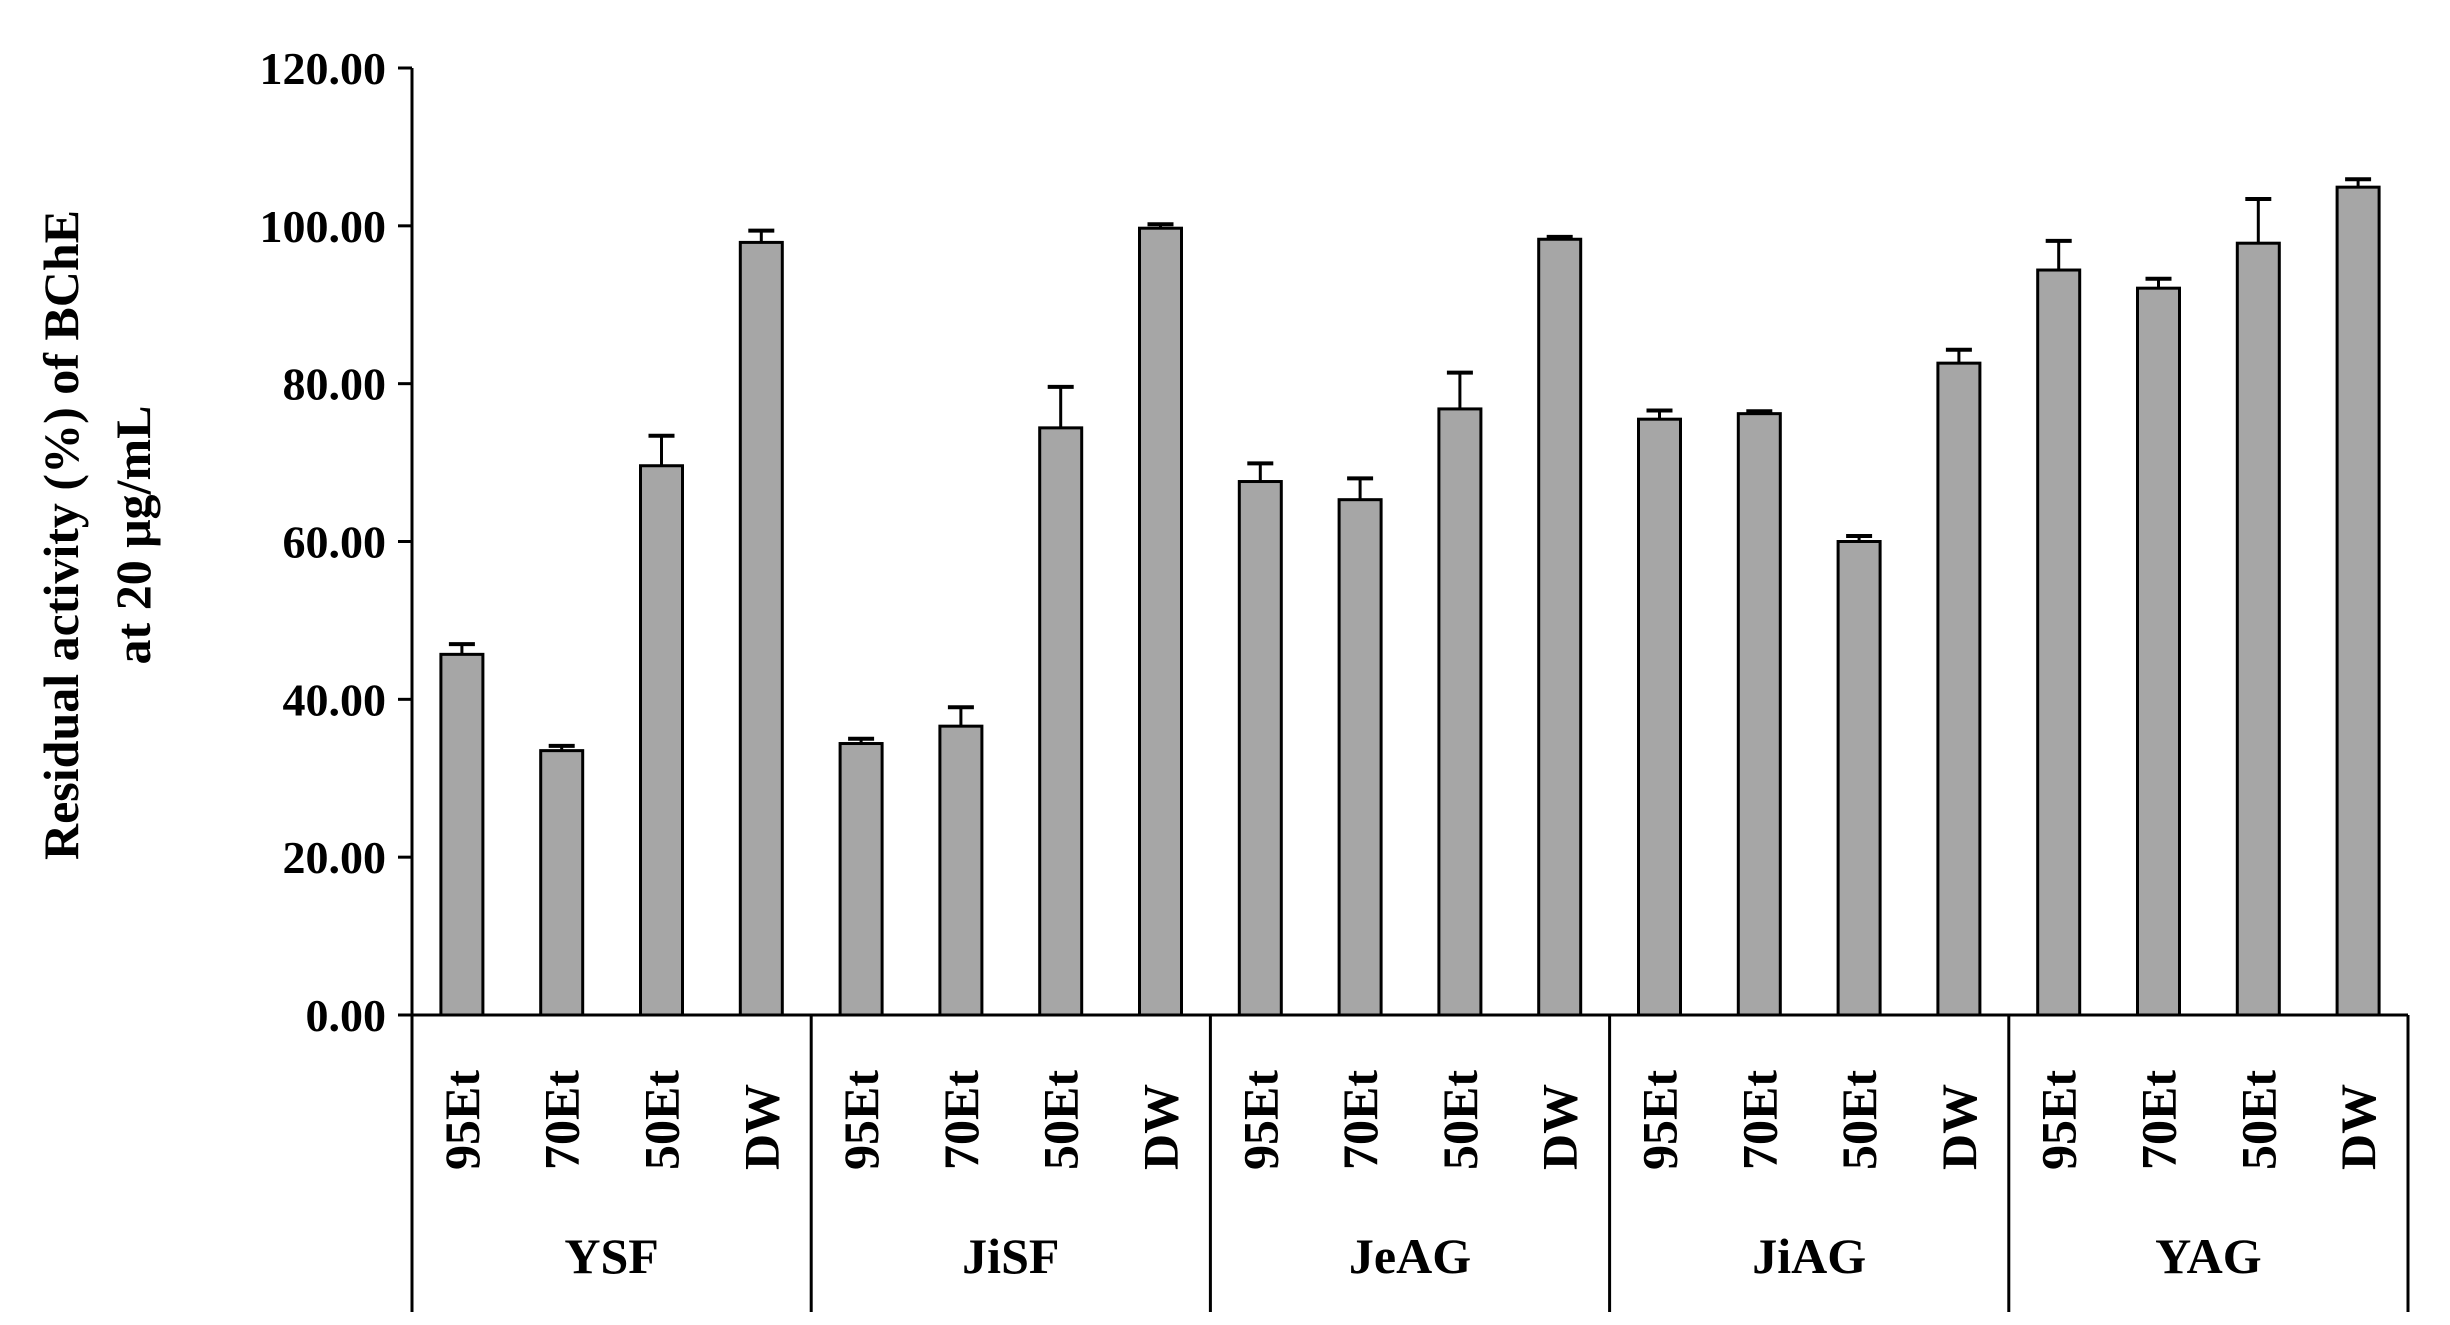  What do you see at coordinates (335, 699) in the screenshot?
I see `y-tick-label: 40.00` at bounding box center [335, 699].